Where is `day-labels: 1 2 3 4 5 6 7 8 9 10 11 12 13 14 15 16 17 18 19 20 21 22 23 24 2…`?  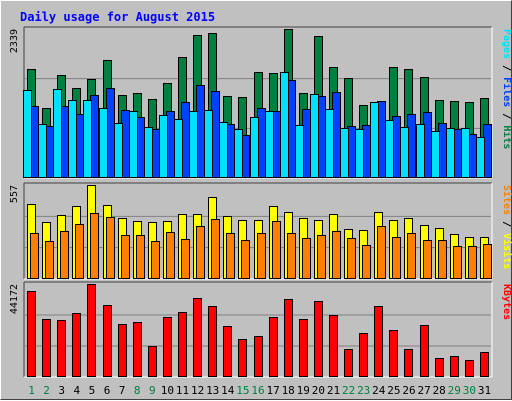 day-labels: 1 2 3 4 5 6 7 8 9 10 11 12 13 14 15 16 17 18 19 20 21 22 23 24 2… is located at coordinates (259, 390).